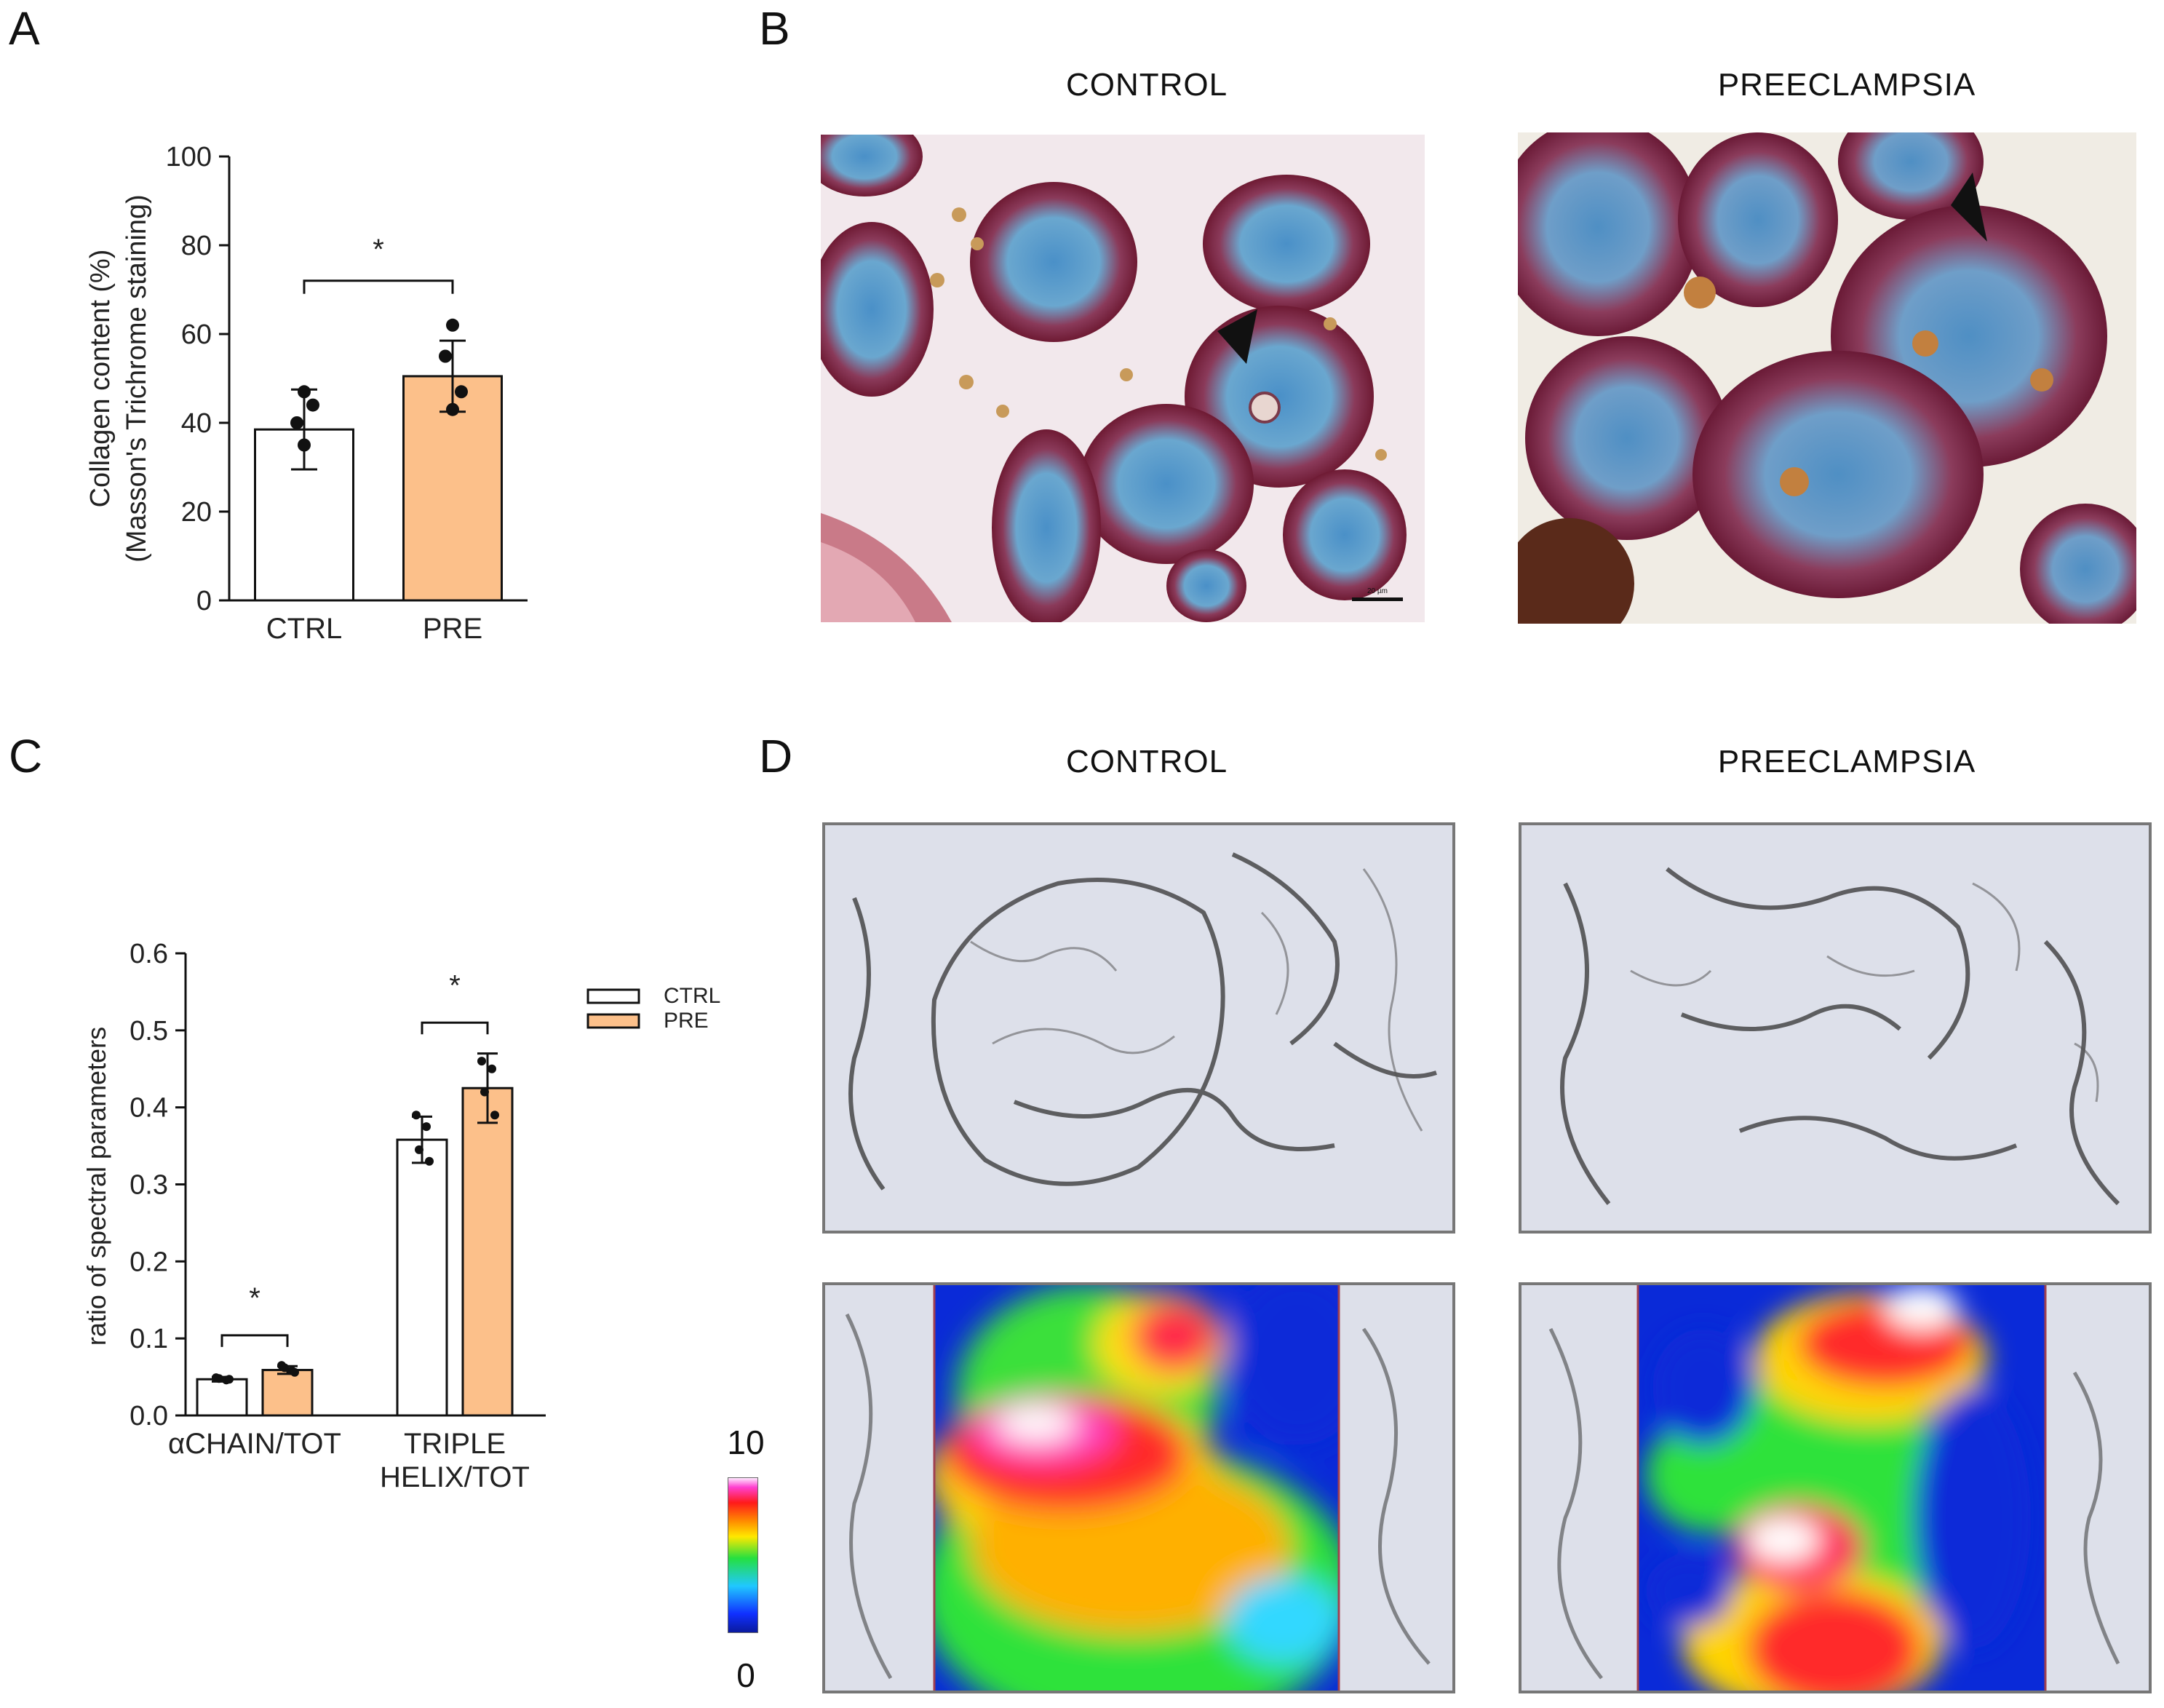  Describe the element at coordinates (776, 756) in the screenshot. I see `panel-letter-d: D` at that location.